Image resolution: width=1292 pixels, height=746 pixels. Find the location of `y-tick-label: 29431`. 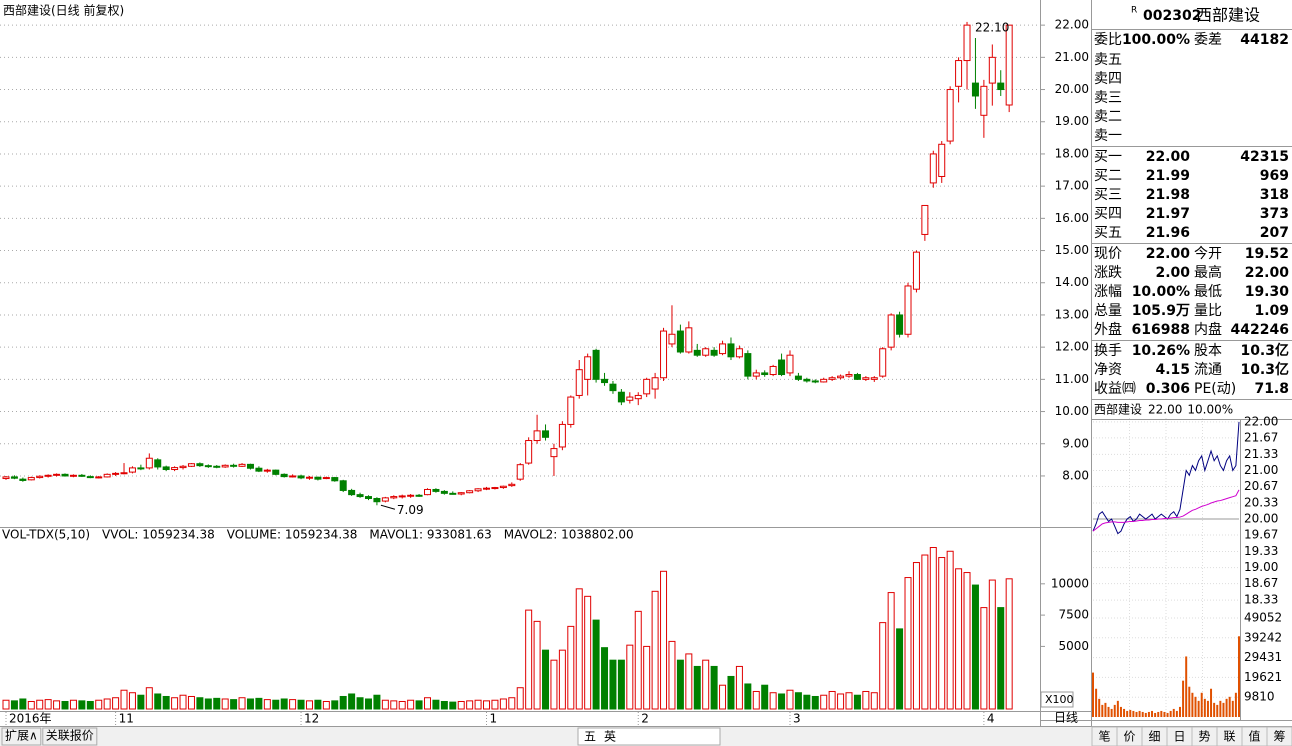

y-tick-label: 29431 is located at coordinates (1263, 657).